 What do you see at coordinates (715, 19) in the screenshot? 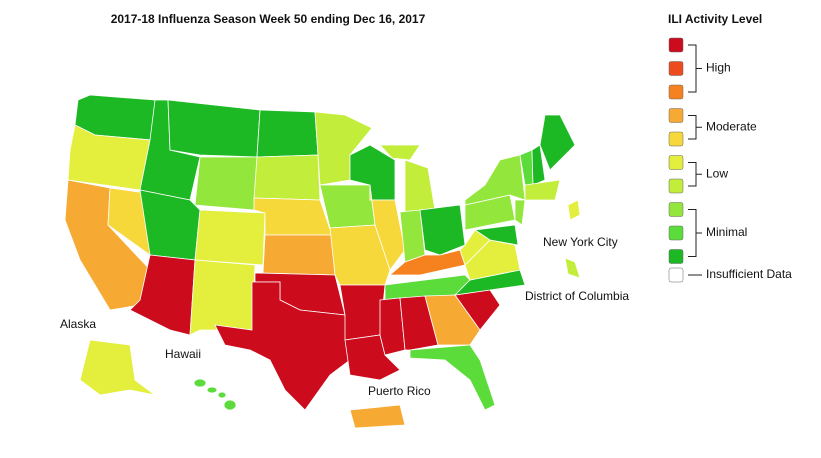
I see `legend-title: ILI Activity Level` at bounding box center [715, 19].